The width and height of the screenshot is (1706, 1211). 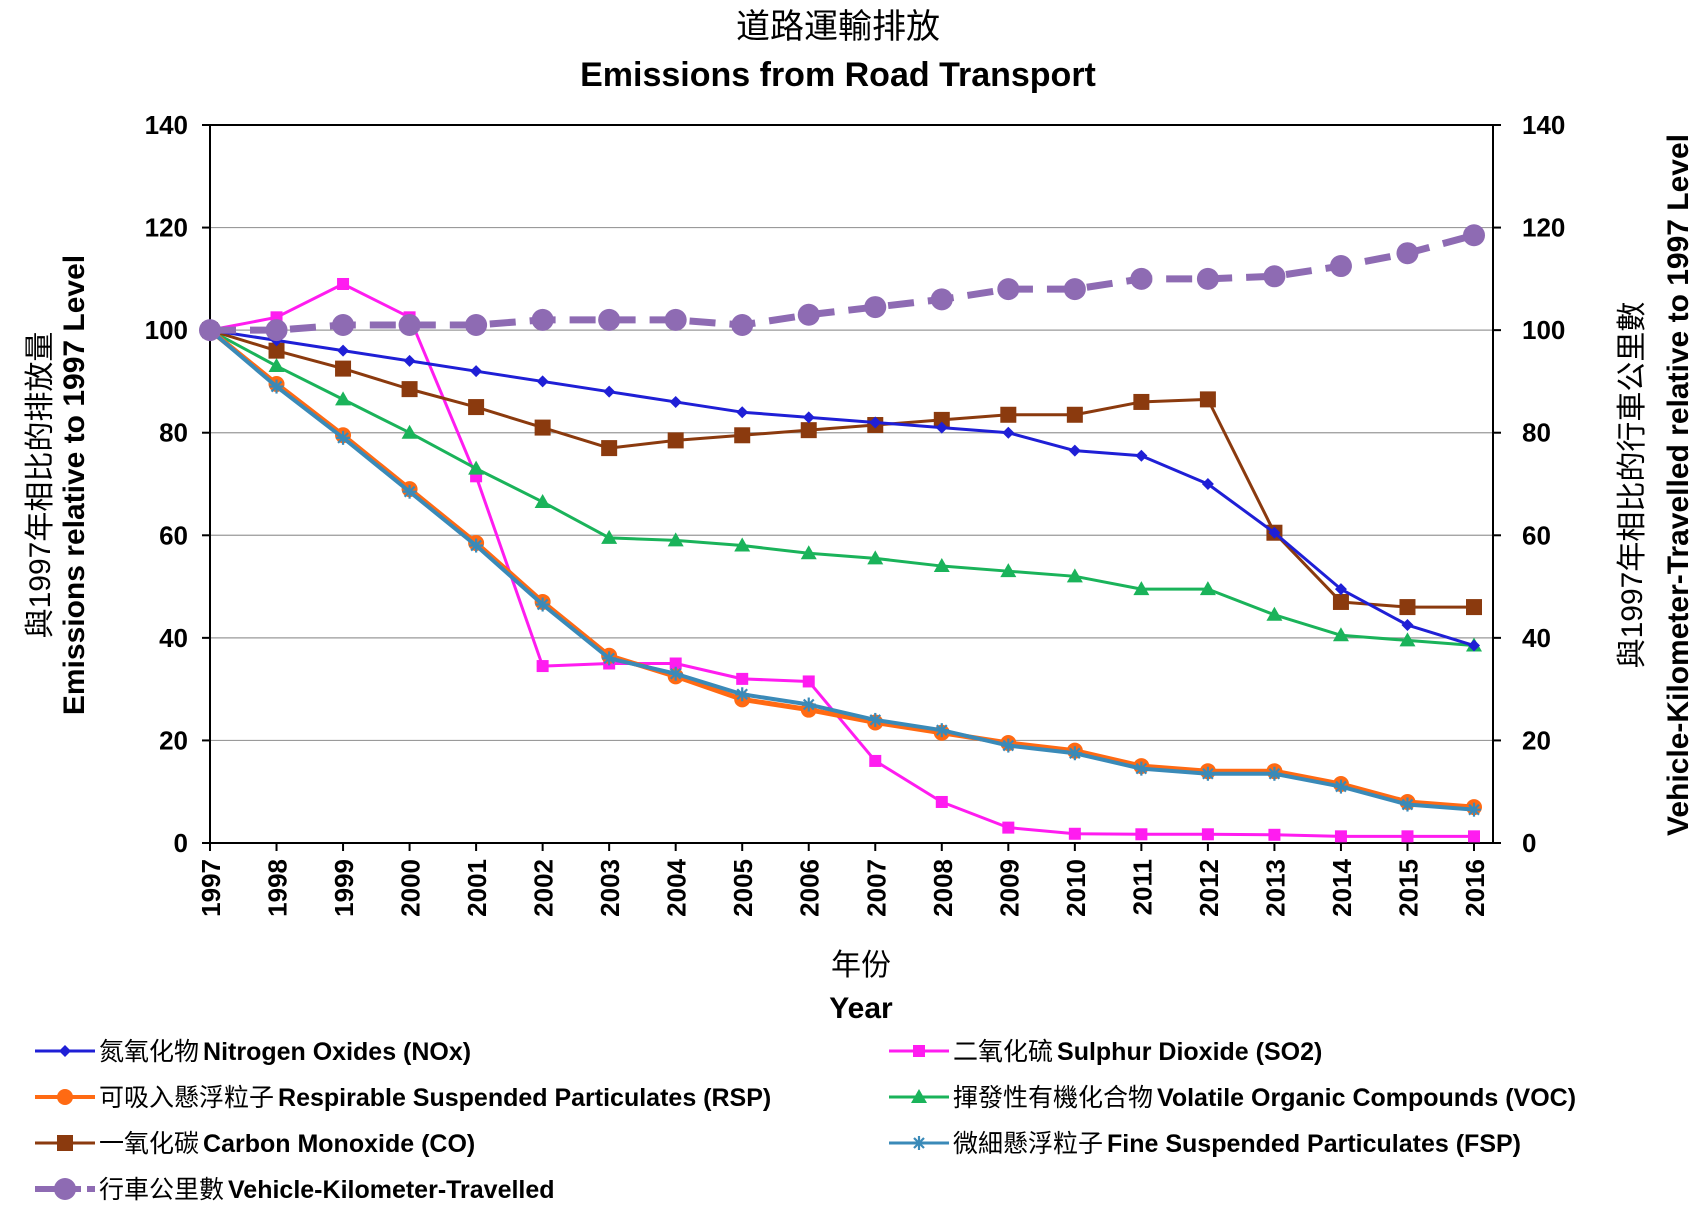 I want to click on x-tick-label: 2014, so click(x=1342, y=887).